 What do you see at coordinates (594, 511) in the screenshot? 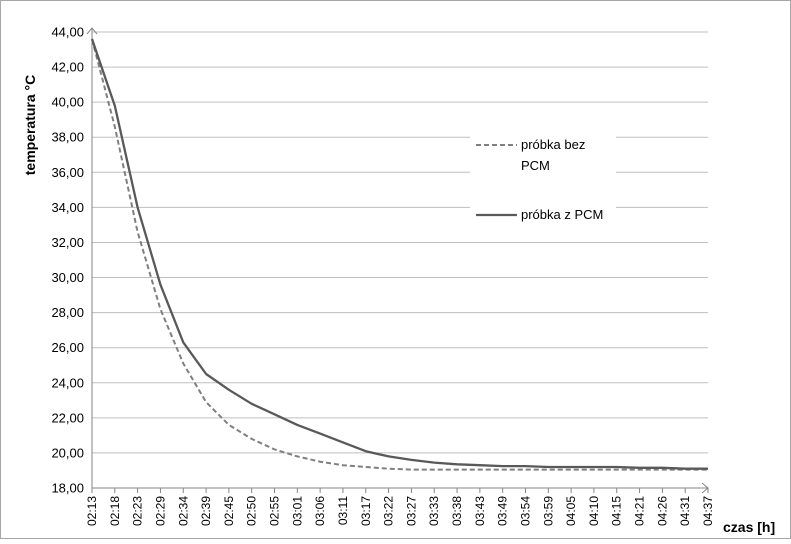
I see `x-tick-label: 04:10` at bounding box center [594, 511].